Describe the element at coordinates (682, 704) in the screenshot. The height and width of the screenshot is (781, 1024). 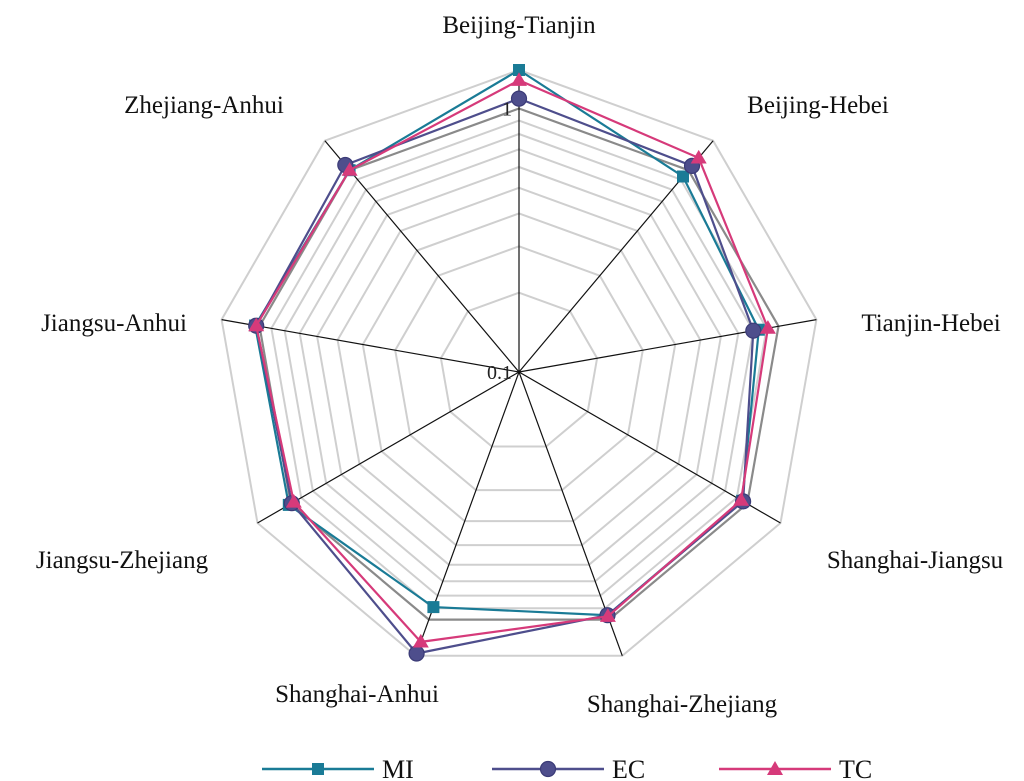
I see `category-label: Shanghai-Zhejiang` at that location.